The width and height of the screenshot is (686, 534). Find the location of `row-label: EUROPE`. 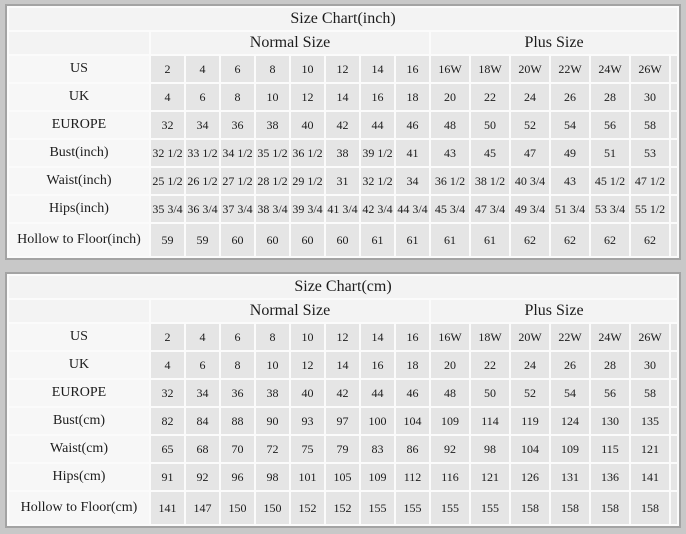

row-label: EUROPE is located at coordinates (79, 393).